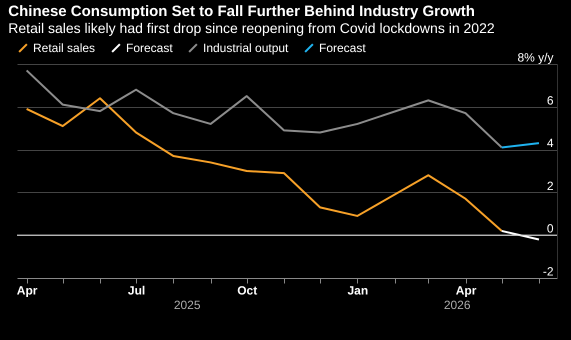 The height and width of the screenshot is (340, 571). What do you see at coordinates (187, 305) in the screenshot?
I see `text: 2025` at bounding box center [187, 305].